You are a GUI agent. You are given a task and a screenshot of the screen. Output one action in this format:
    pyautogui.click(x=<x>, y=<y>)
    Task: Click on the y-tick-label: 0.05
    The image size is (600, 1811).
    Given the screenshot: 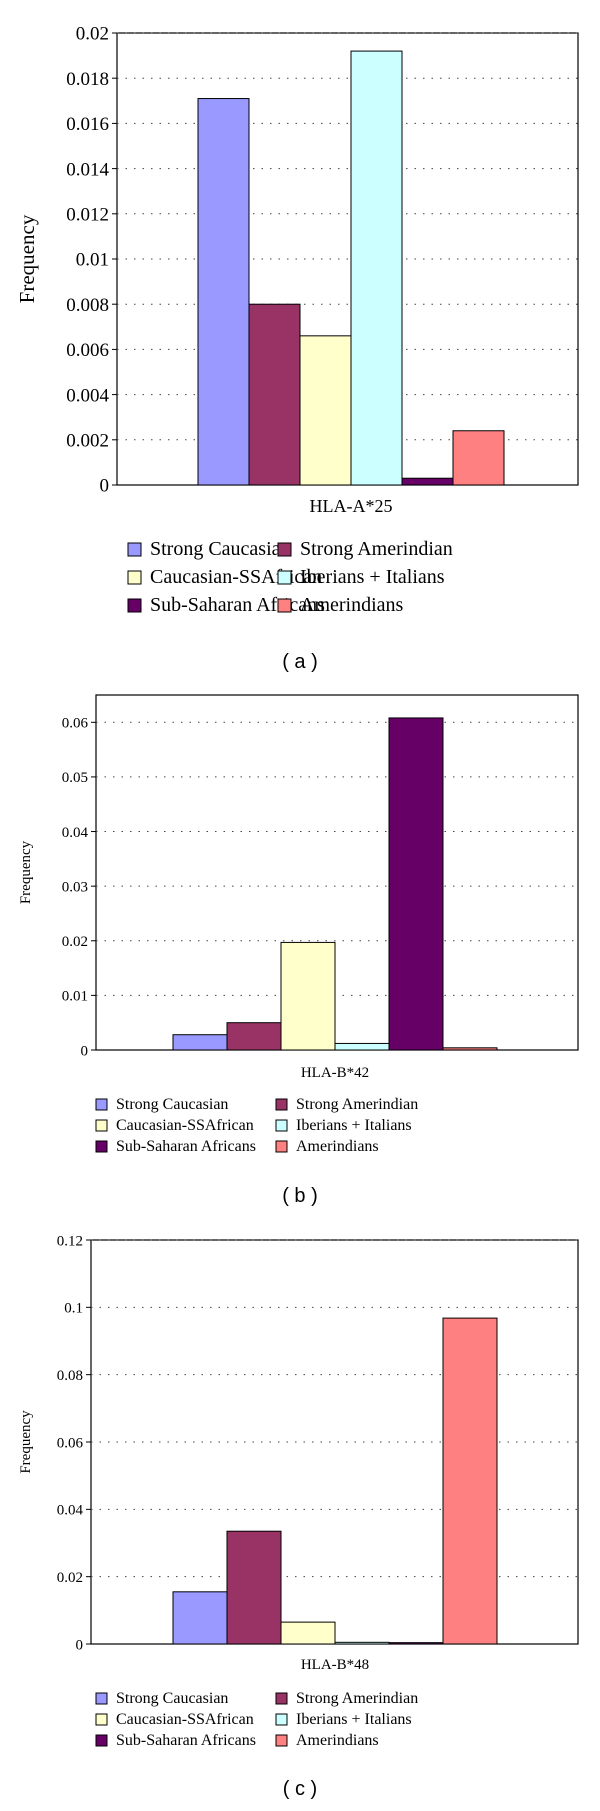 What is the action you would take?
    pyautogui.click(x=75, y=778)
    